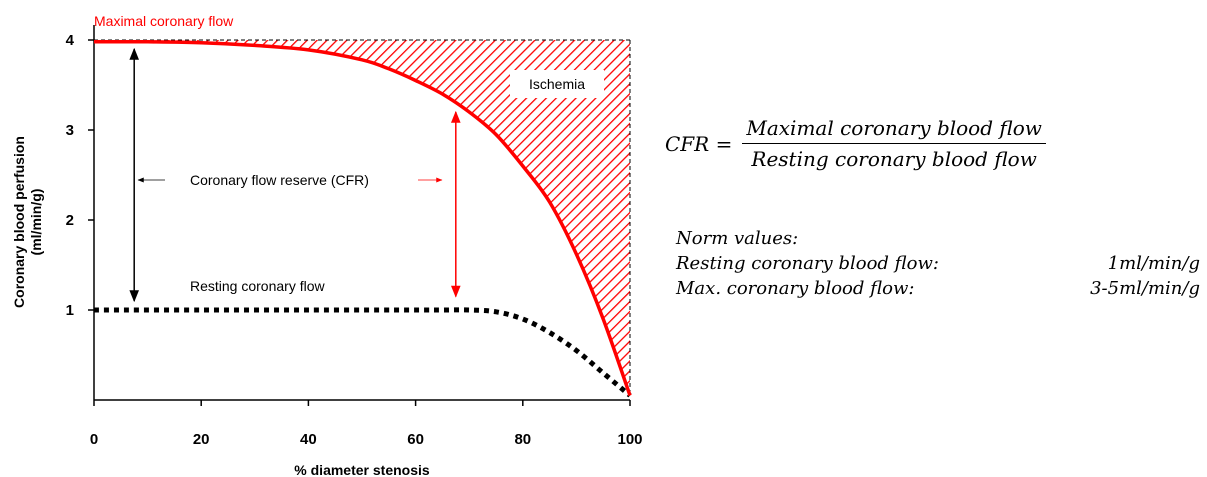 The image size is (1207, 477). I want to click on x-tick-label: 60, so click(415, 439).